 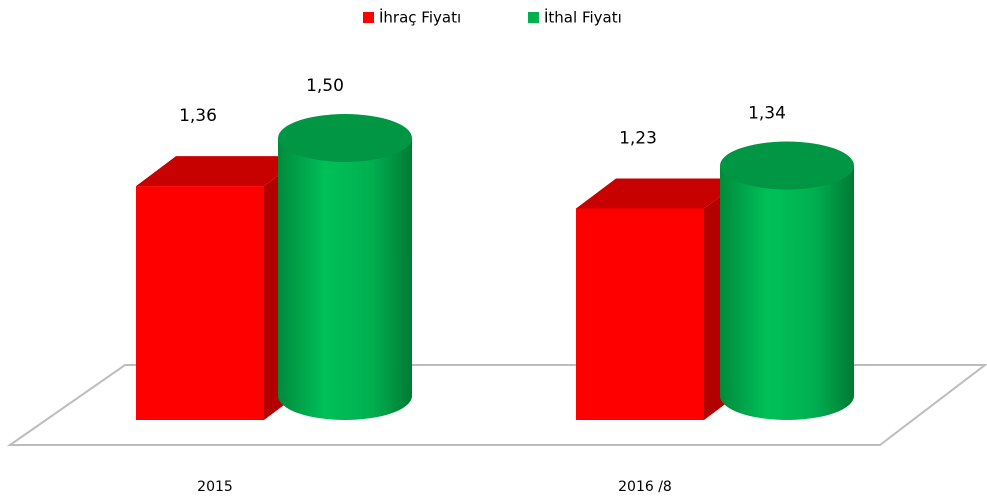 I want to click on legend-label: İthal Fiyatı, so click(x=583, y=17).